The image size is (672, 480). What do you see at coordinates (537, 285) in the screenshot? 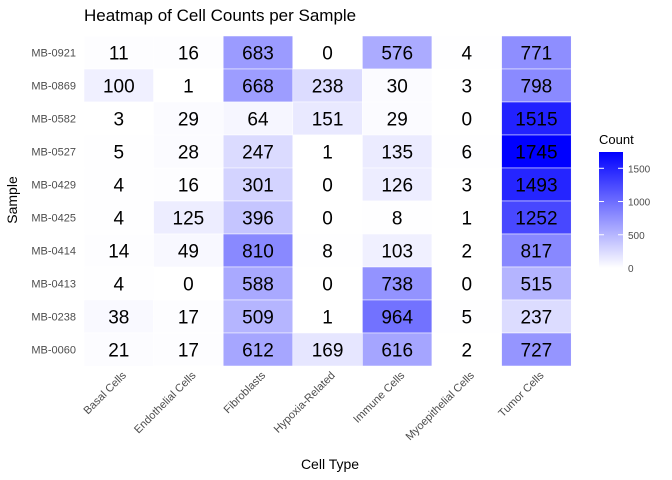
I see `cell-value-label: 515` at bounding box center [537, 285].